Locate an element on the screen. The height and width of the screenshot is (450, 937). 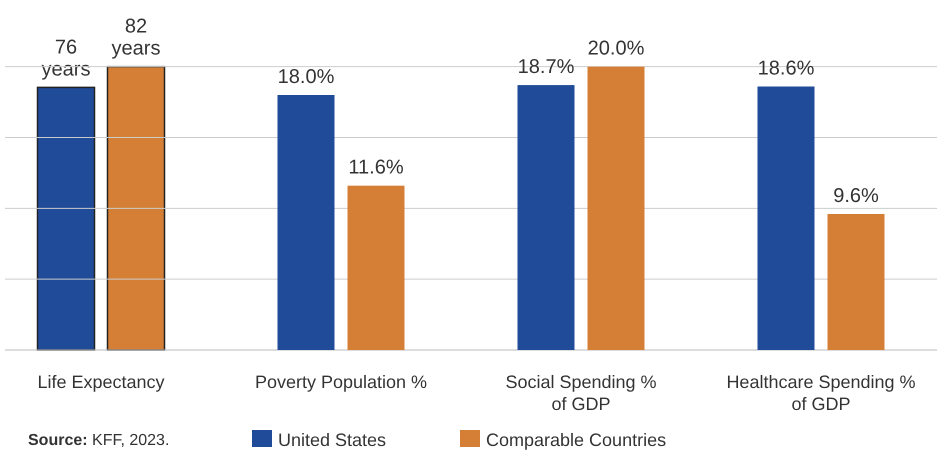
source-note: Source: KFF, 2023. is located at coordinates (99, 440).